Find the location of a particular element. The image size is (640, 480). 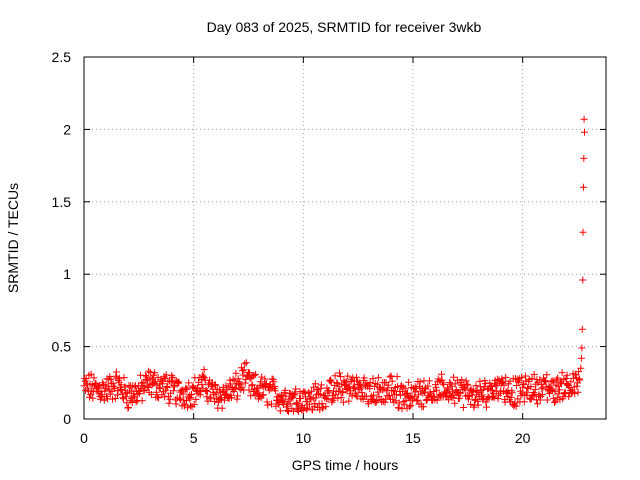

x-tick-label: 20 is located at coordinates (523, 438).